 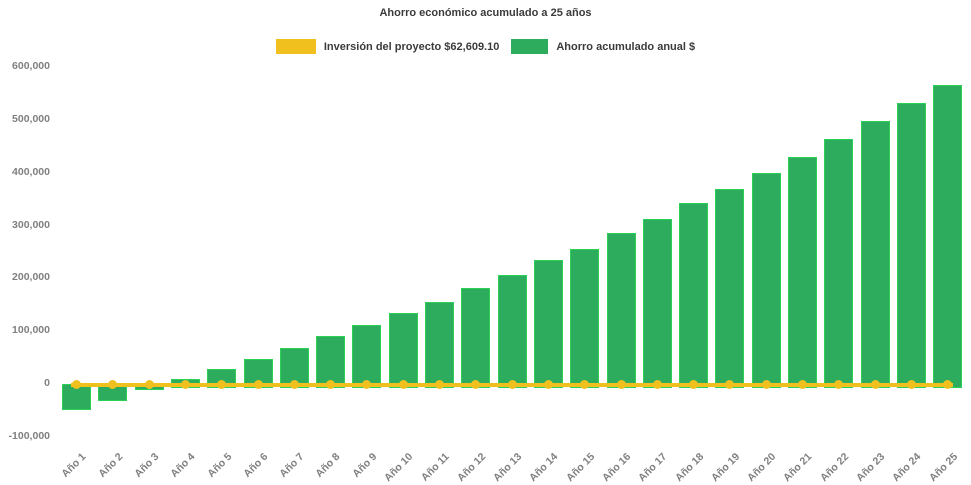 What do you see at coordinates (725, 467) in the screenshot?
I see `x-axis-tick-label: Año 19` at bounding box center [725, 467].